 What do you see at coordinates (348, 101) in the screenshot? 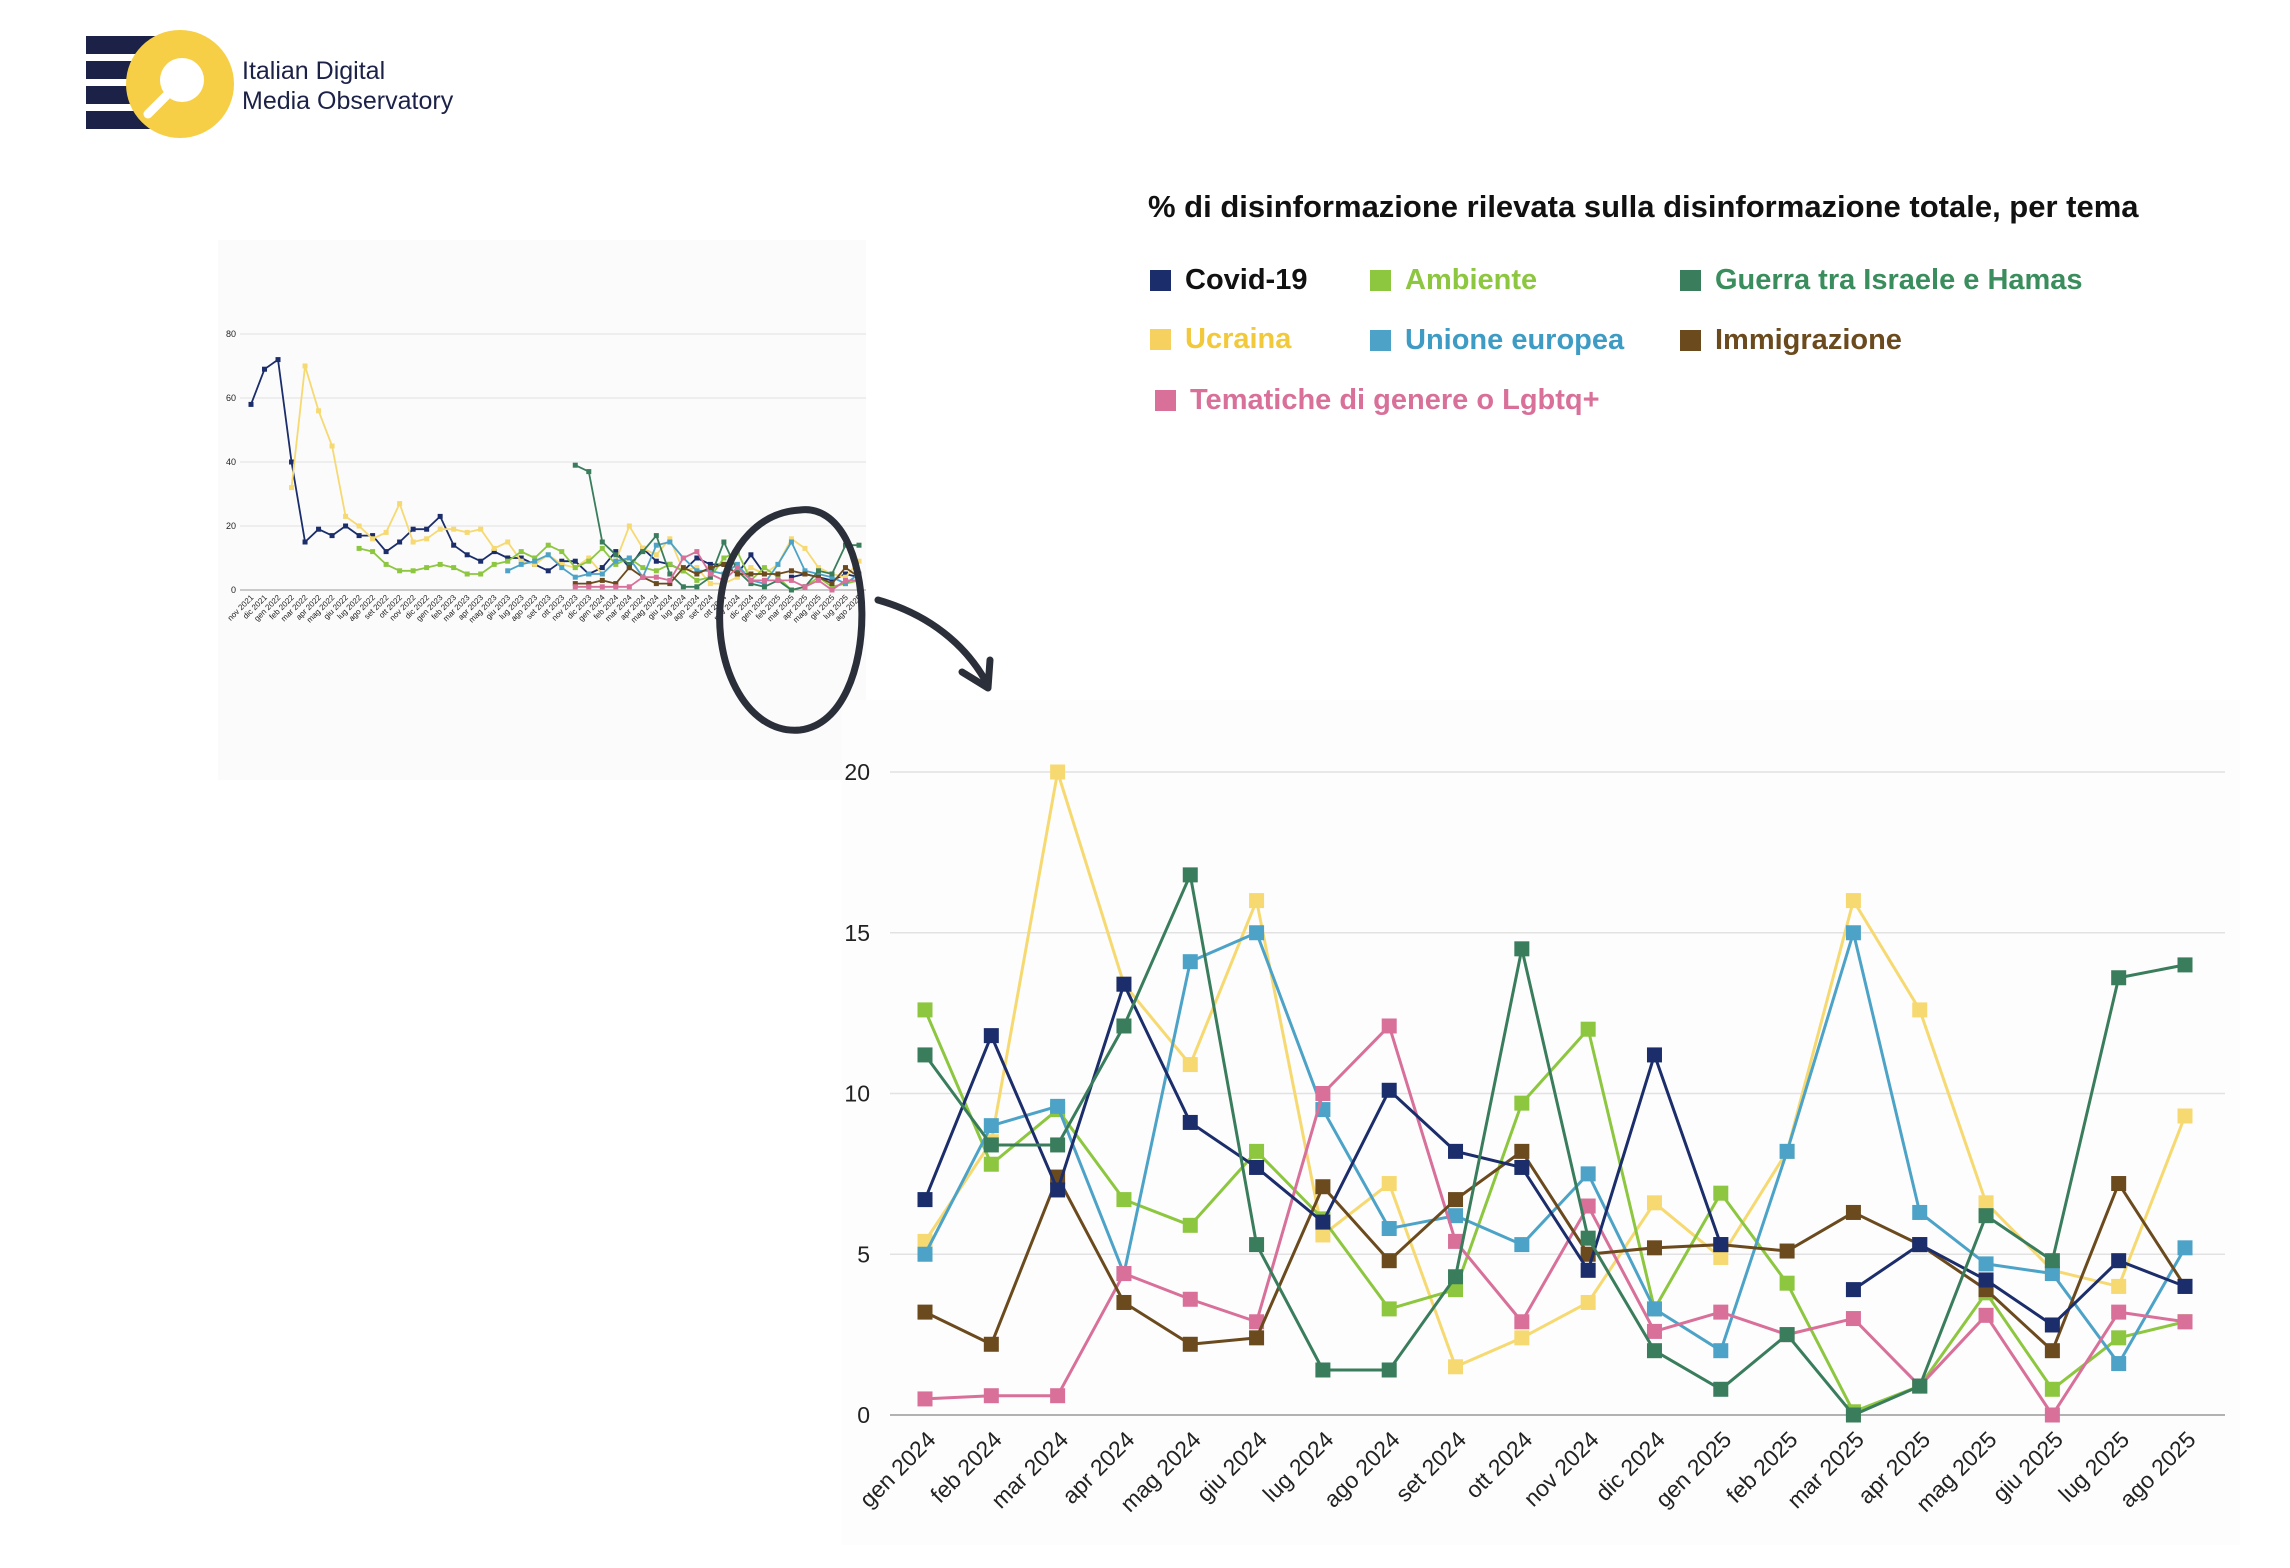
I see `logo-line-2: Media Observatory` at bounding box center [348, 101].